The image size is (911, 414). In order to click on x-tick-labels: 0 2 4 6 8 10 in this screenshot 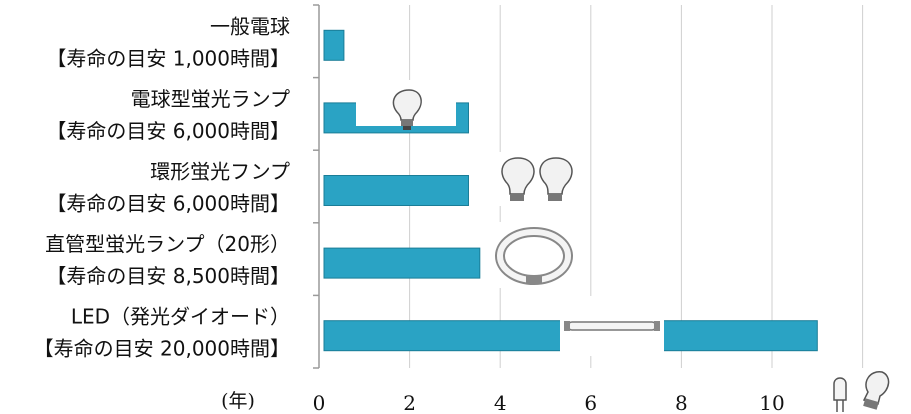, I will do `click(549, 402)`.